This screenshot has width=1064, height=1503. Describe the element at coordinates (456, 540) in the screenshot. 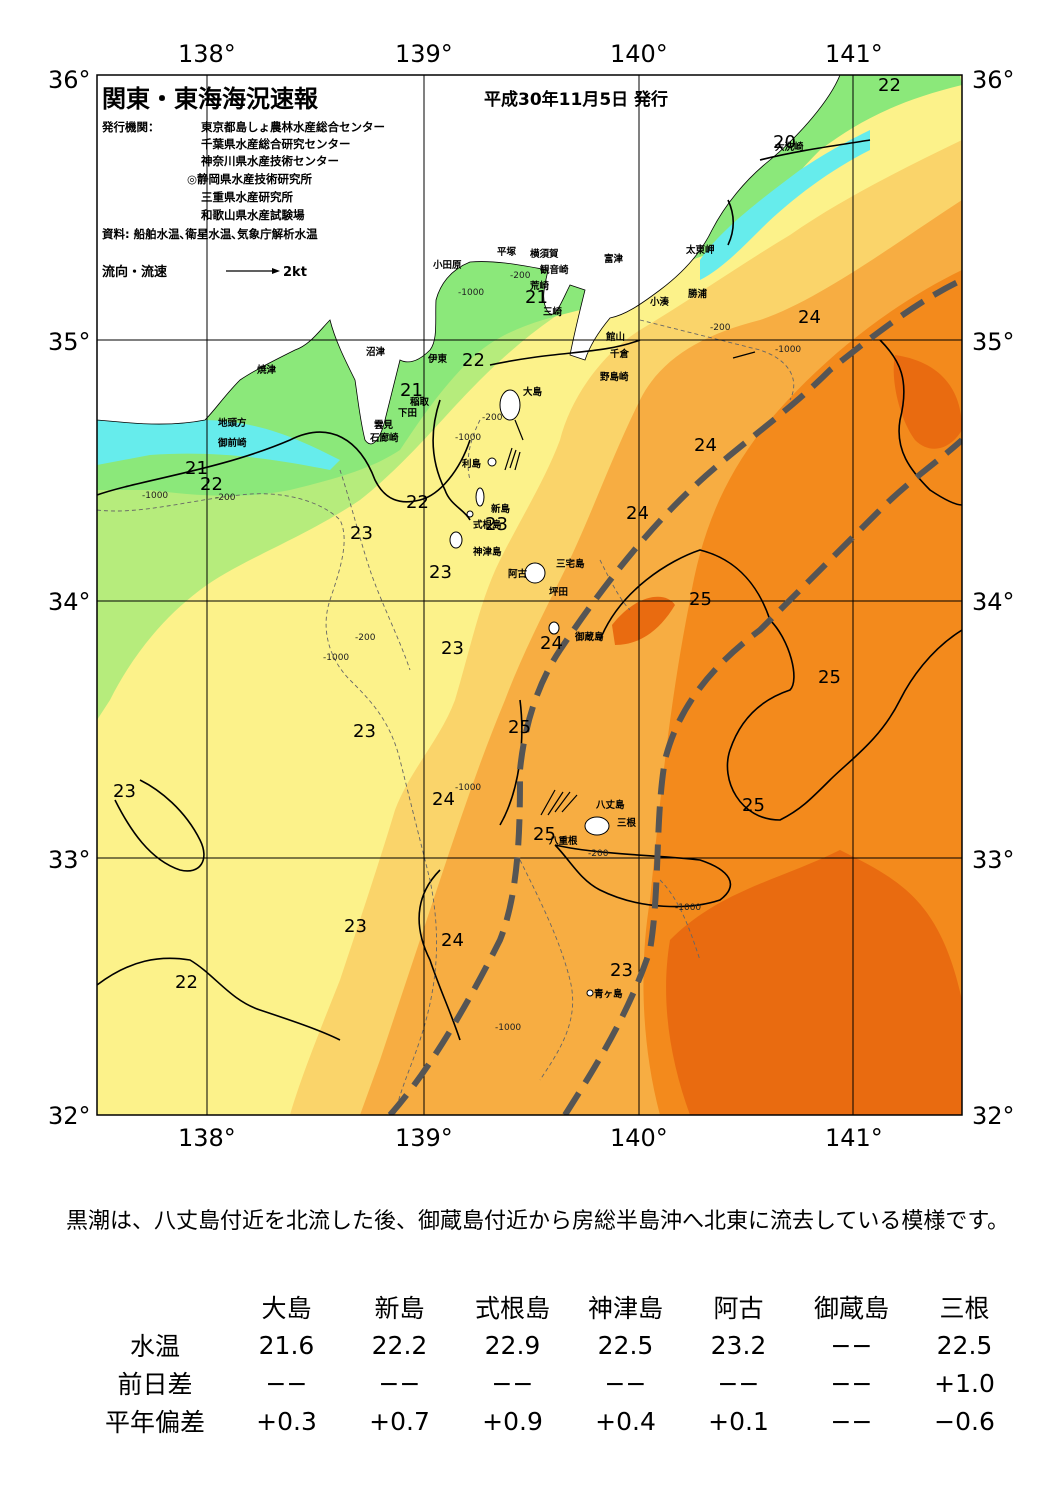

I see `island-kozushima` at that location.